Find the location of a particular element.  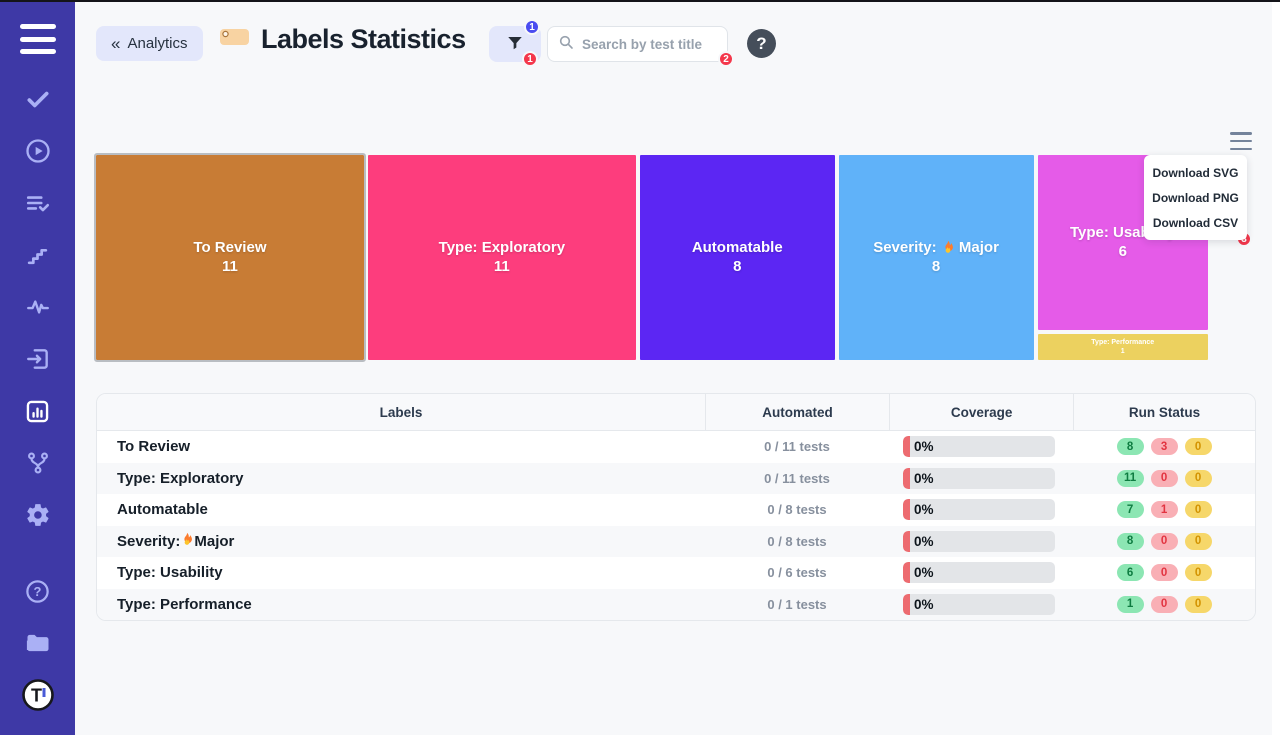

treemap-box: Type: Exploratory 11 is located at coordinates (501, 257).